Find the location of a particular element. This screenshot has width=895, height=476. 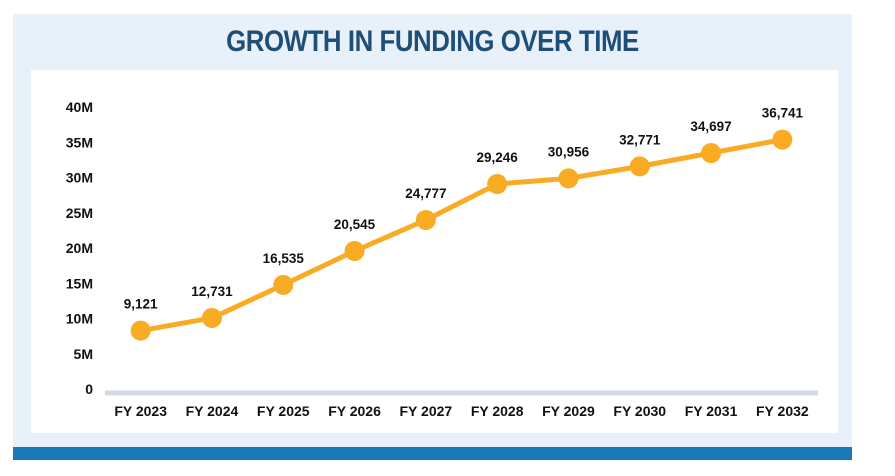

data-label: 32,771 is located at coordinates (640, 139).